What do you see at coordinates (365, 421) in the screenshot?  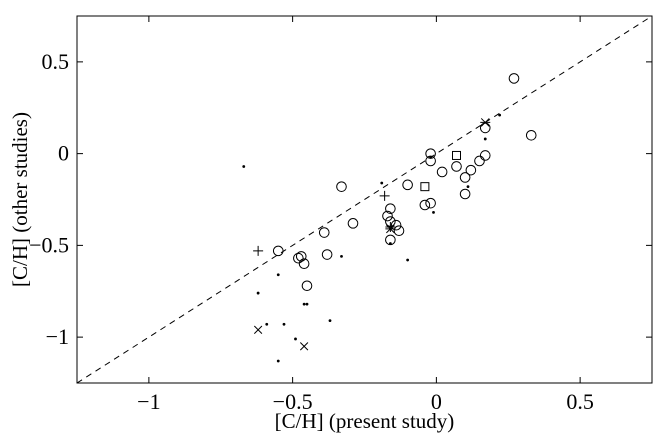 I see `x-axis-label: [C/H] (present study)` at bounding box center [365, 421].